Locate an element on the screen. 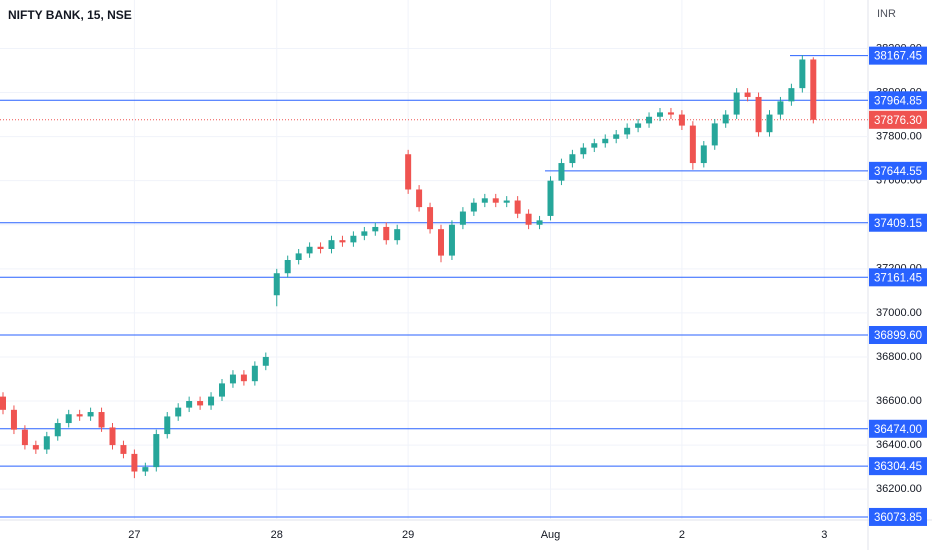 This screenshot has height=550, width=932. level-label: 36073.85 is located at coordinates (898, 518).